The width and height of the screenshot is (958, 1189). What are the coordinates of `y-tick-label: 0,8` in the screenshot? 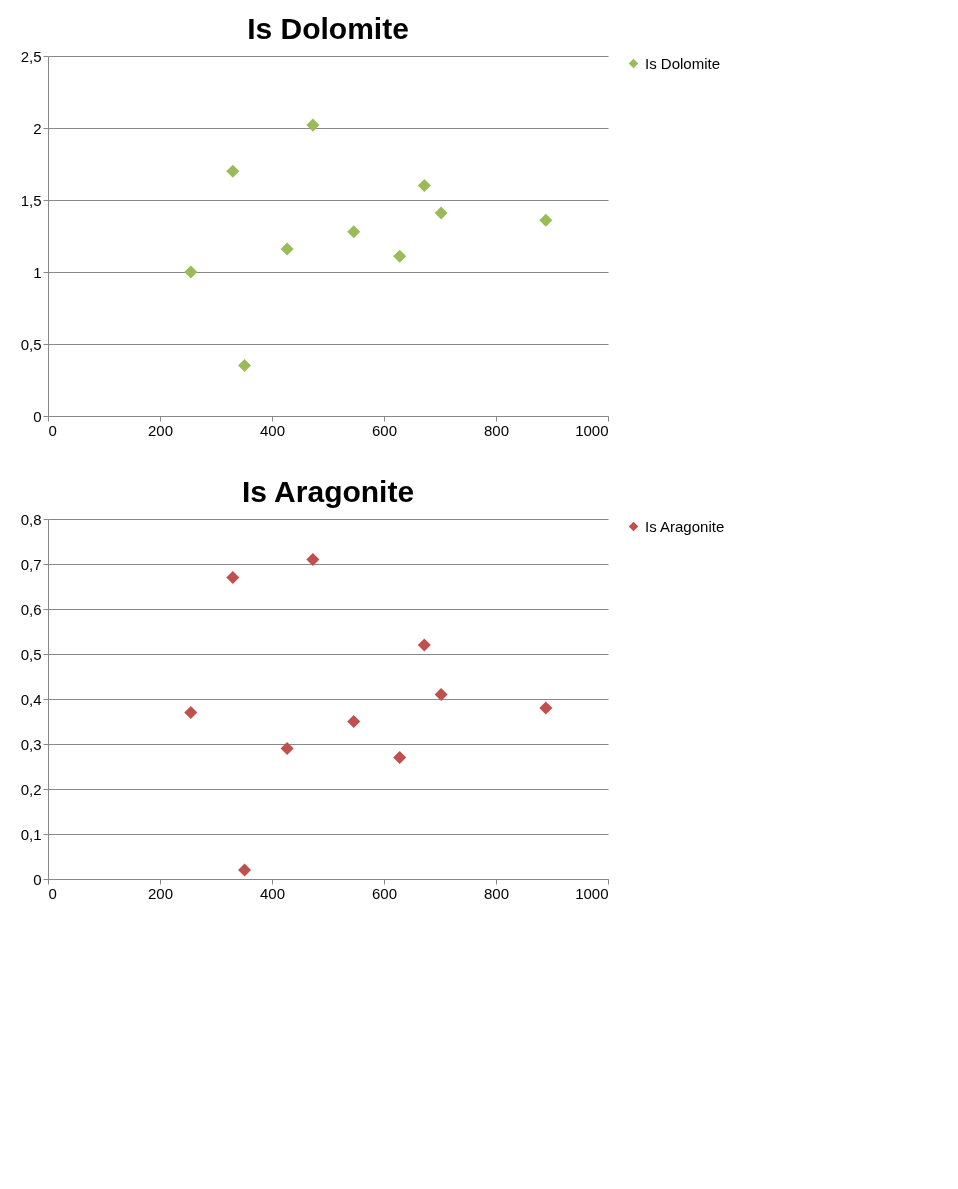 It's located at (31, 519).